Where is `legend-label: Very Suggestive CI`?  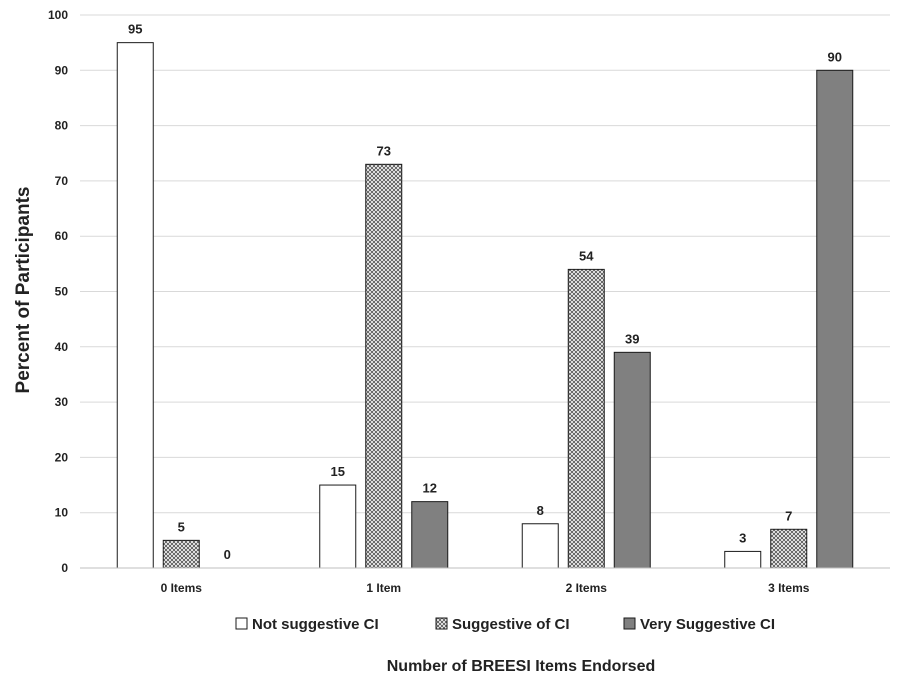 legend-label: Very Suggestive CI is located at coordinates (707, 624).